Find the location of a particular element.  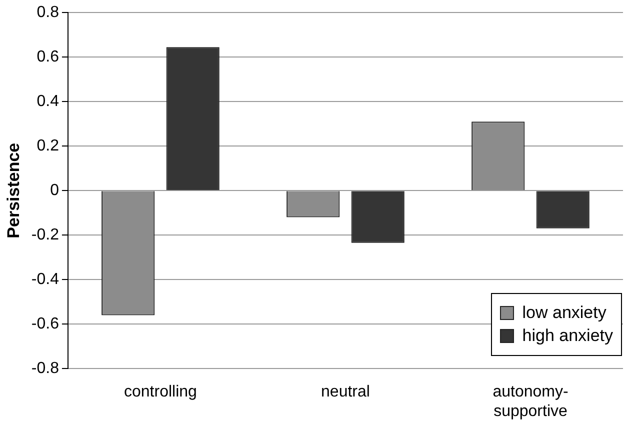

y-tick-label: 0.4 is located at coordinates (48, 101).